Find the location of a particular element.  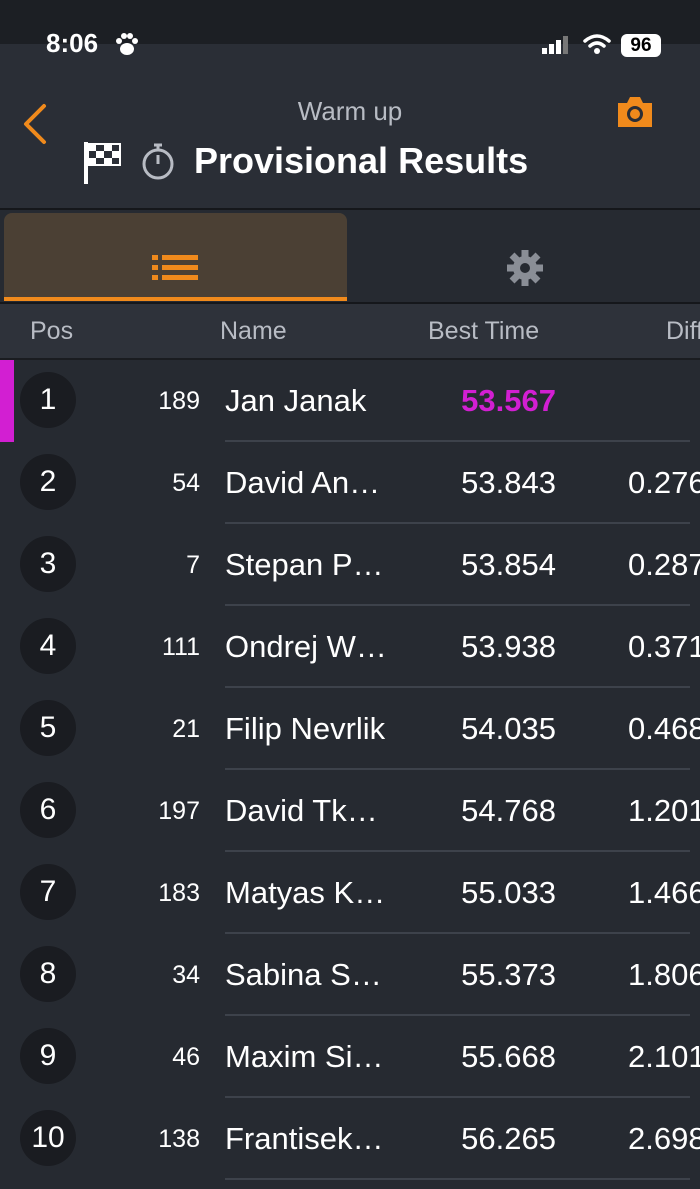

list-icon is located at coordinates (175, 267).